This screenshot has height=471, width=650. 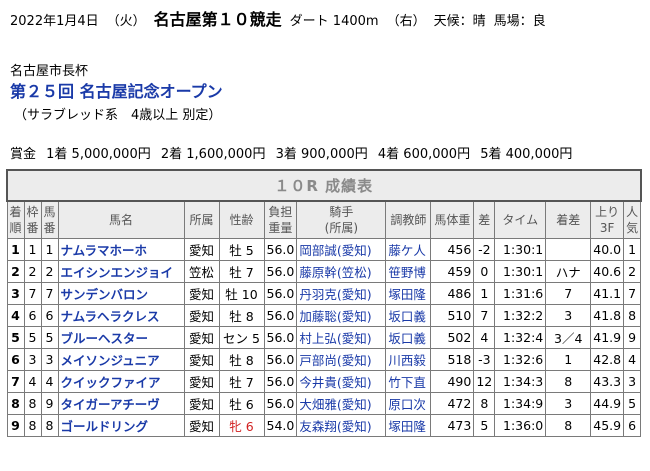 What do you see at coordinates (23, 154) in the screenshot?
I see `prize-label: 賞金` at bounding box center [23, 154].